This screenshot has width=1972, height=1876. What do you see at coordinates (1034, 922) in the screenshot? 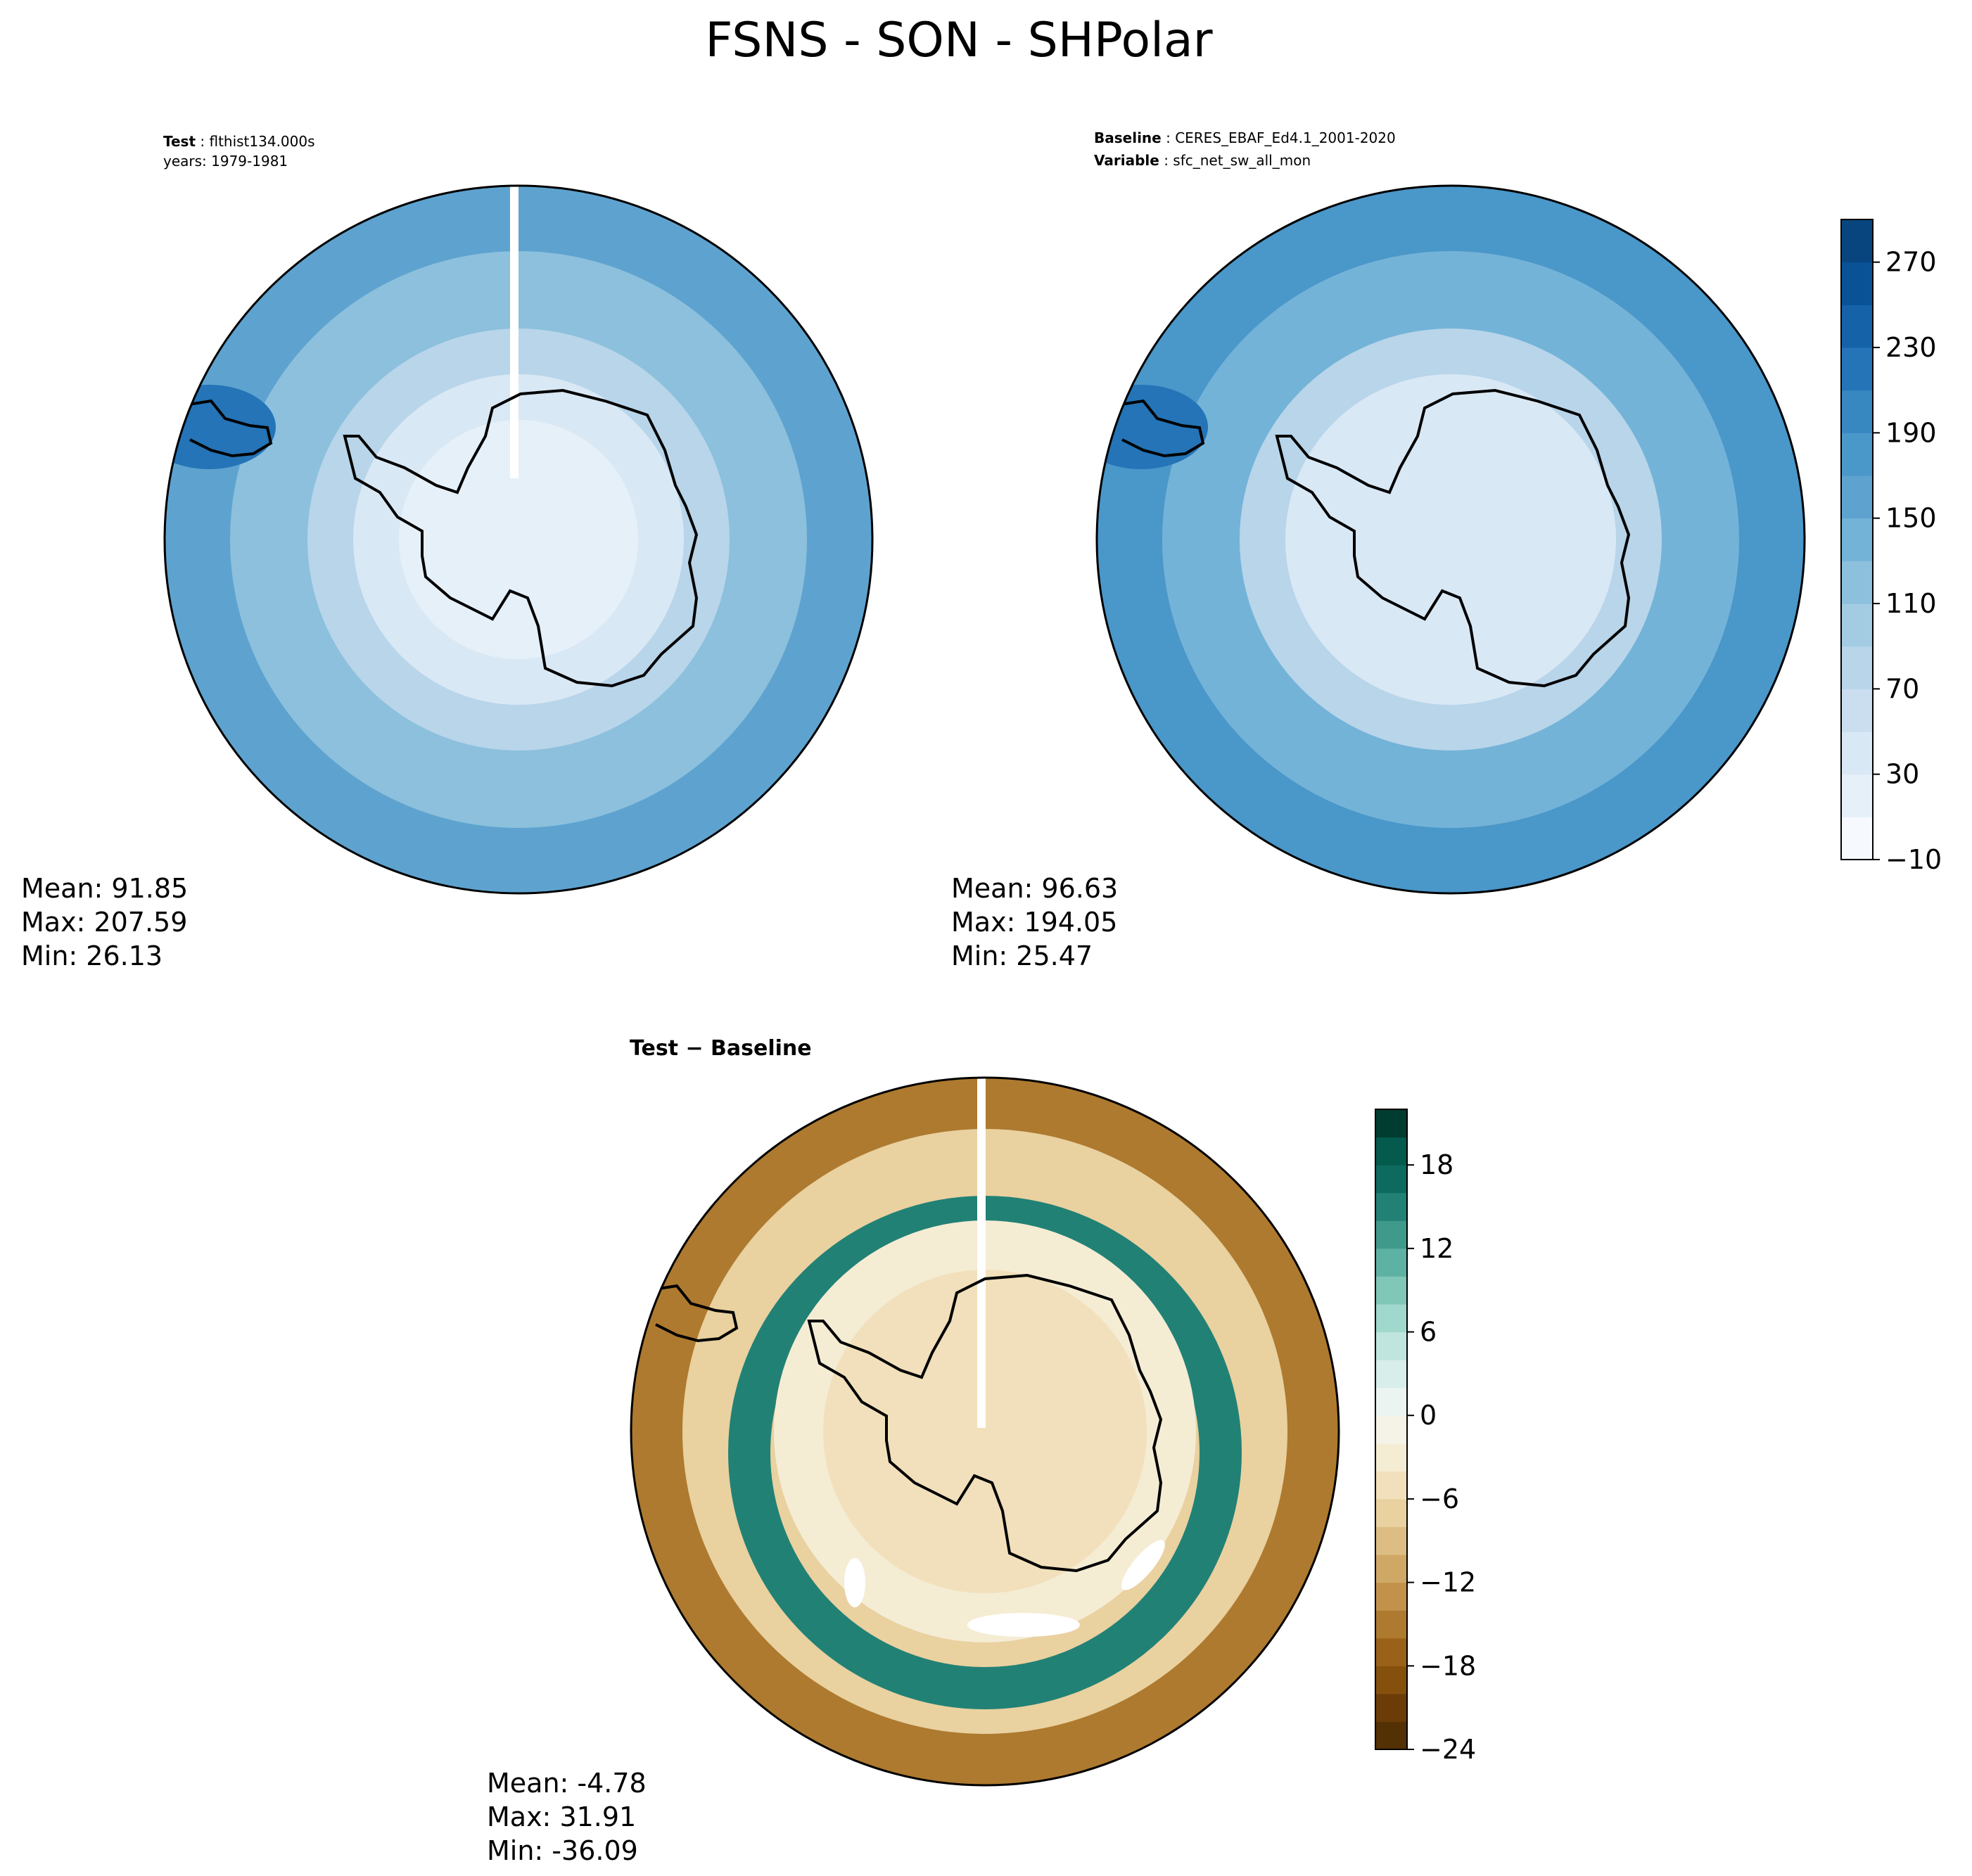
I see `baseline-stat-max: Max: 194.05` at bounding box center [1034, 922].